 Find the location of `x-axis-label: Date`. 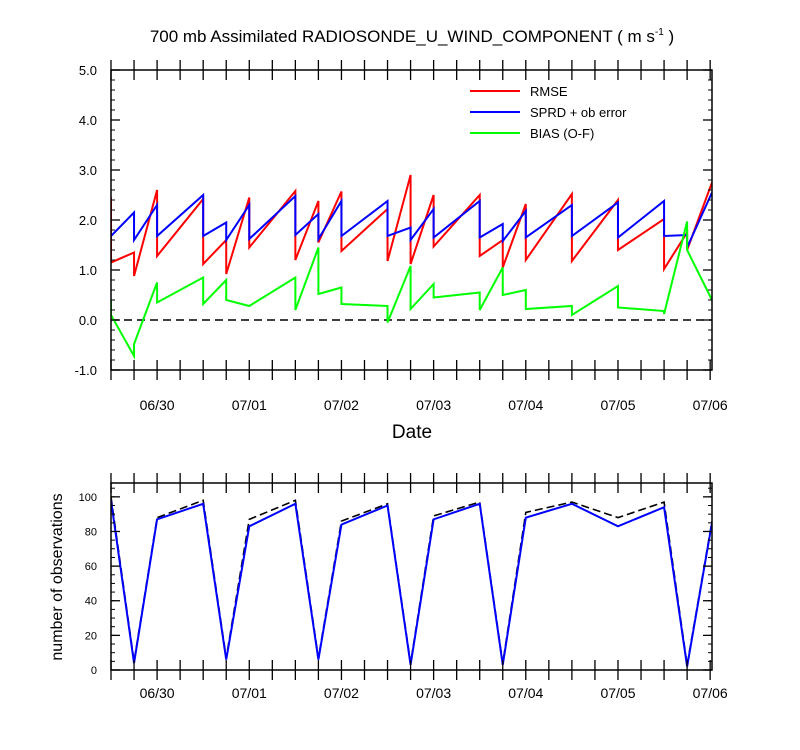

x-axis-label: Date is located at coordinates (412, 432).